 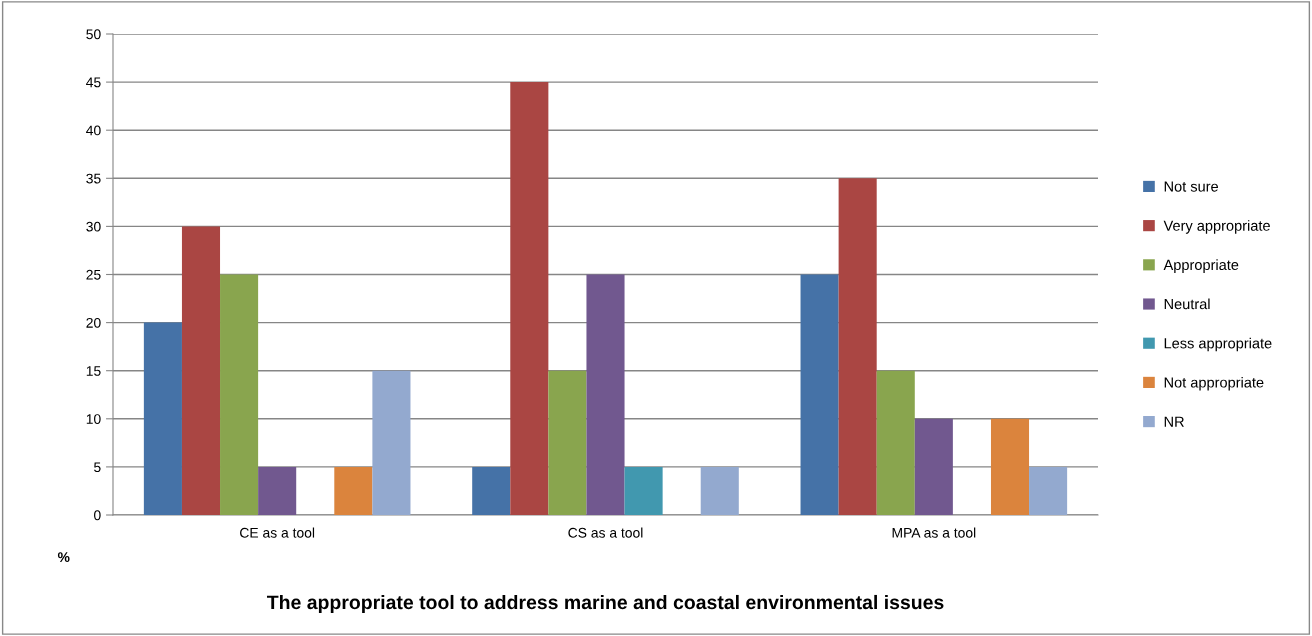 What do you see at coordinates (93, 130) in the screenshot?
I see `y-tick-label: 40` at bounding box center [93, 130].